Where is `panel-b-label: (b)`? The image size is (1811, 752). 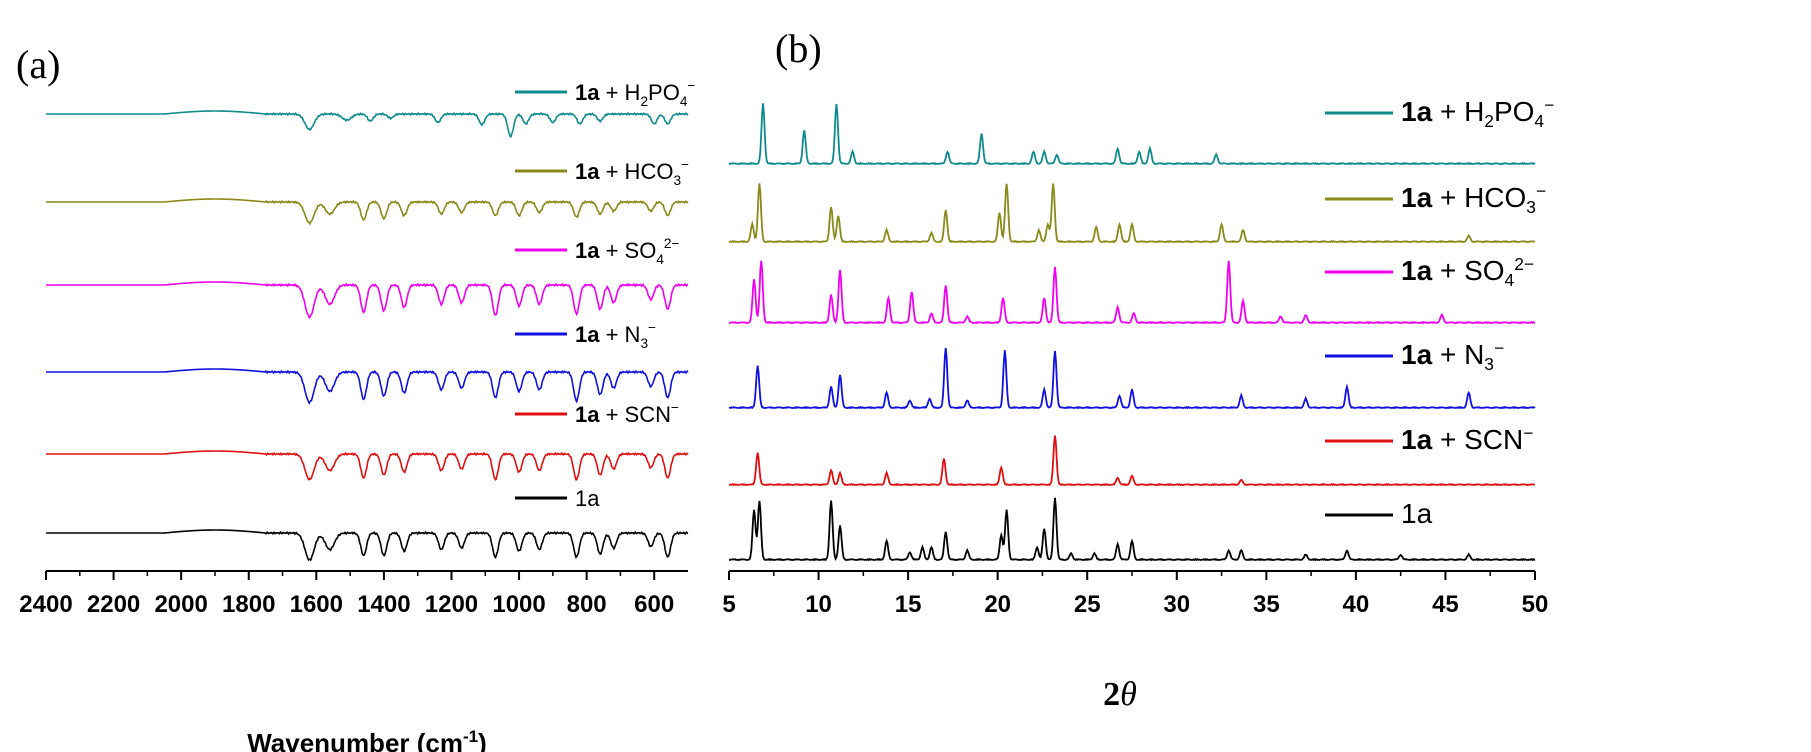
panel-b-label: (b) is located at coordinates (798, 48).